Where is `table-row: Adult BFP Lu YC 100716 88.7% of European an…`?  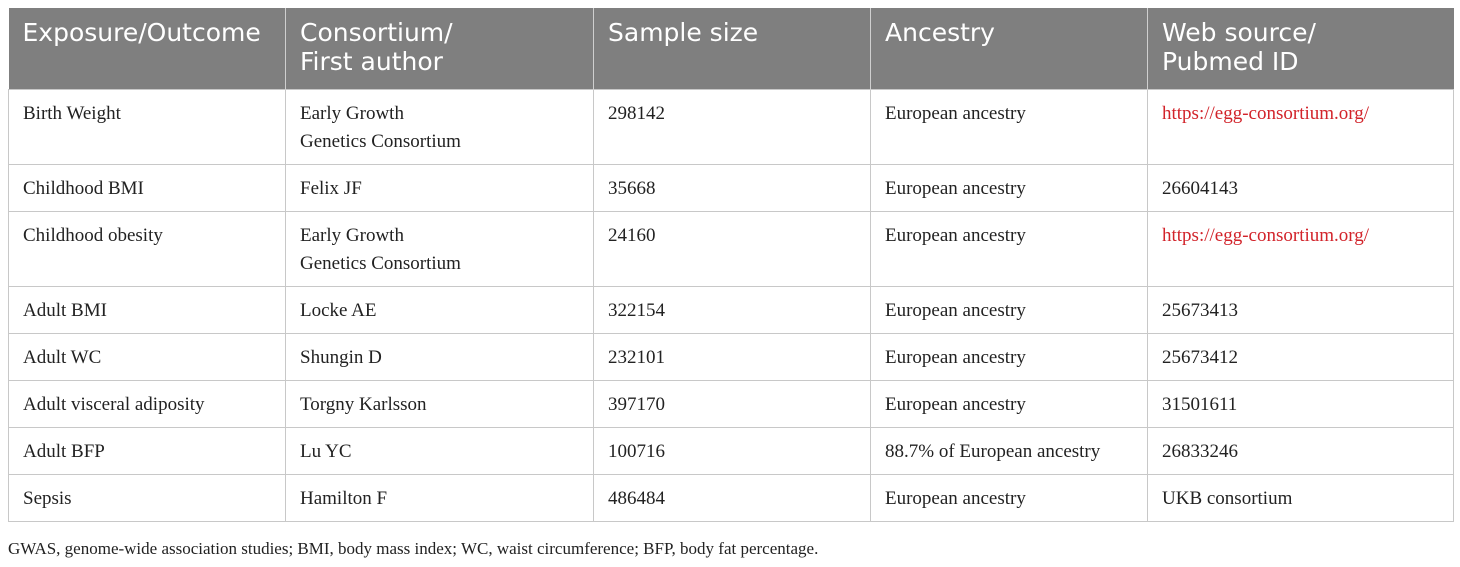 table-row: Adult BFP Lu YC 100716 88.7% of European an… is located at coordinates (731, 451).